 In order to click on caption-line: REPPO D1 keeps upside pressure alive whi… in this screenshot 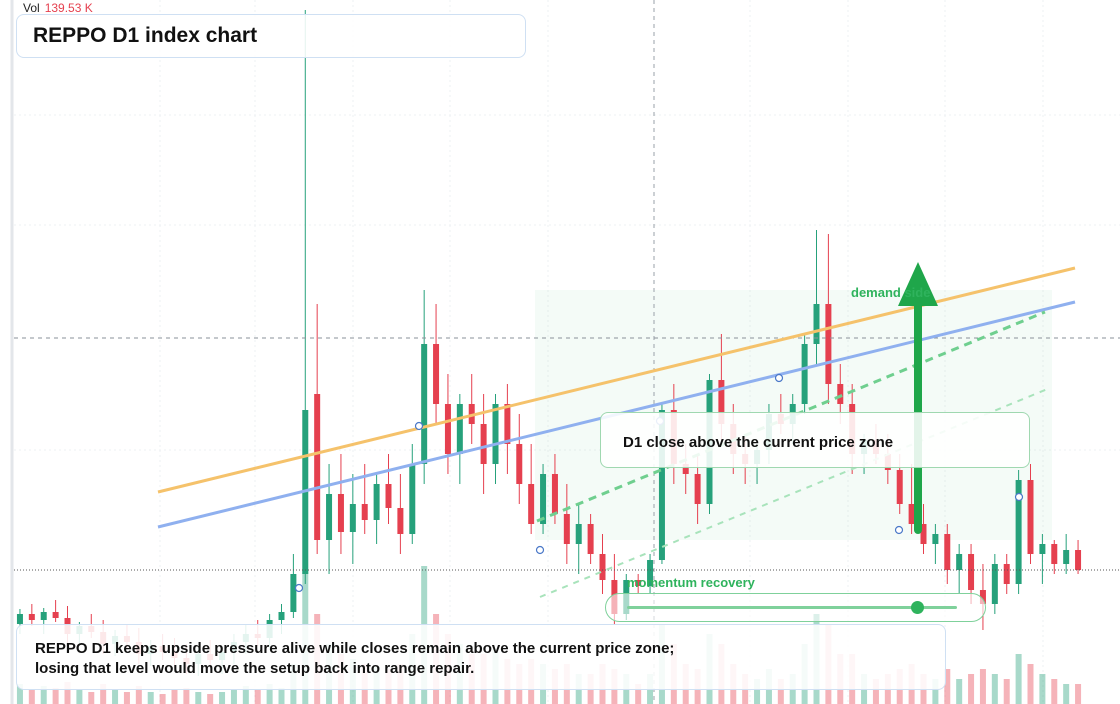, I will do `click(355, 648)`.